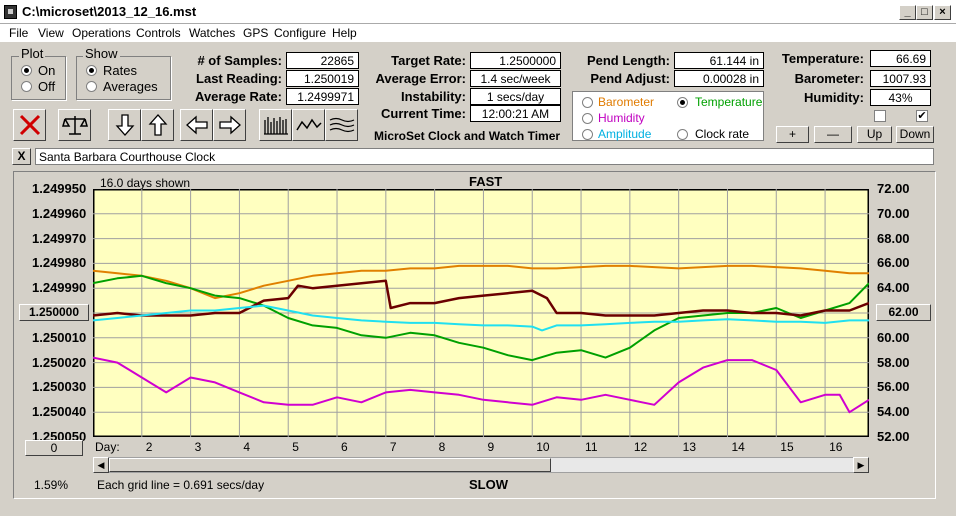  I want to click on balance-button, so click(74, 125).